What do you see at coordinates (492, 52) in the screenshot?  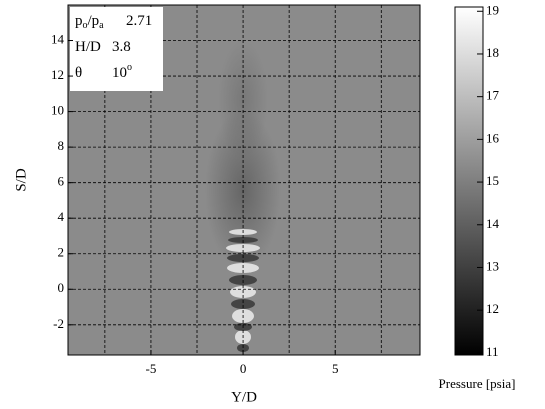 I see `colorbar-tick-label: 18` at bounding box center [492, 52].